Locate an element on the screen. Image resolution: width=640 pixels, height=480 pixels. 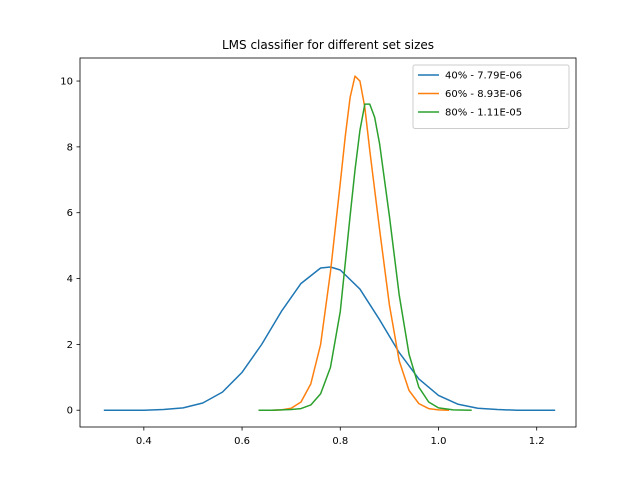
x-tick-label: 1.0 is located at coordinates (439, 441).